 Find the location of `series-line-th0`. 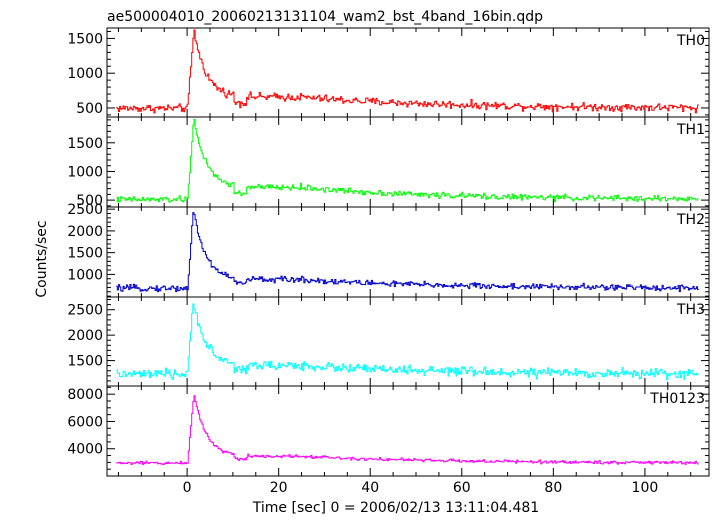

series-line-th0 is located at coordinates (407, 71).